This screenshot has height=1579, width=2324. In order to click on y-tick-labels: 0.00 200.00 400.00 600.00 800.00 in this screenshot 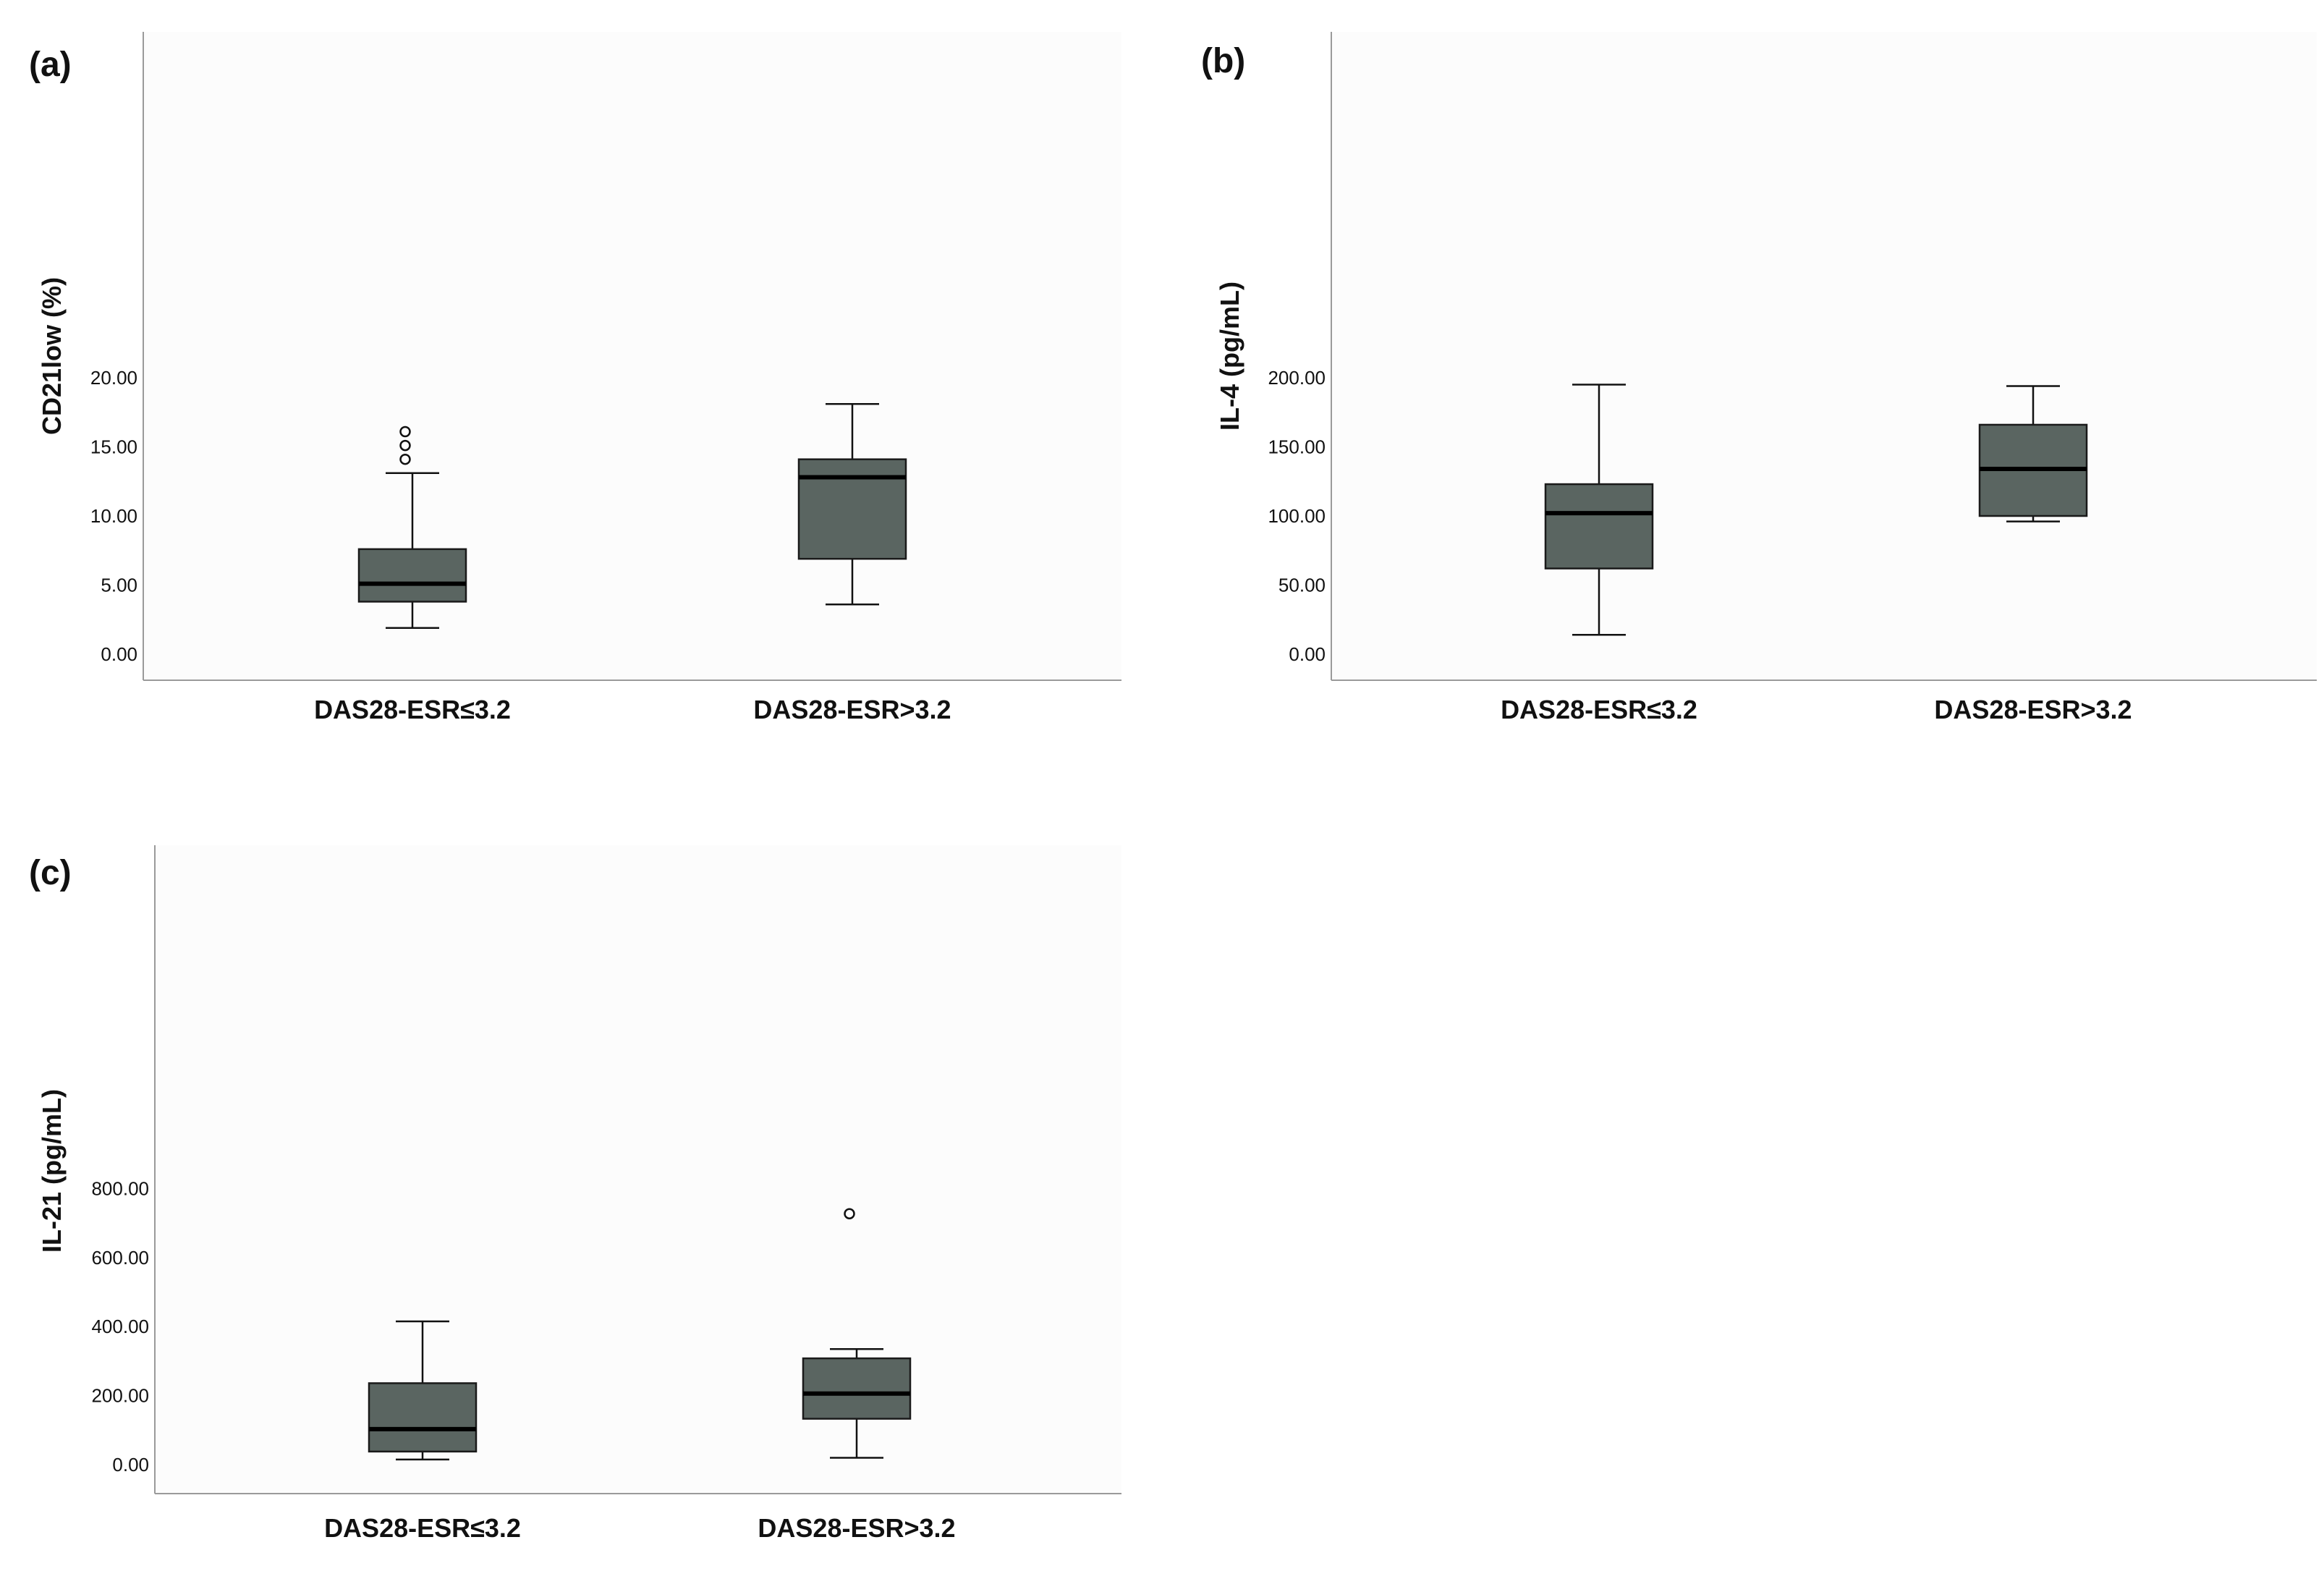, I will do `click(120, 1327)`.